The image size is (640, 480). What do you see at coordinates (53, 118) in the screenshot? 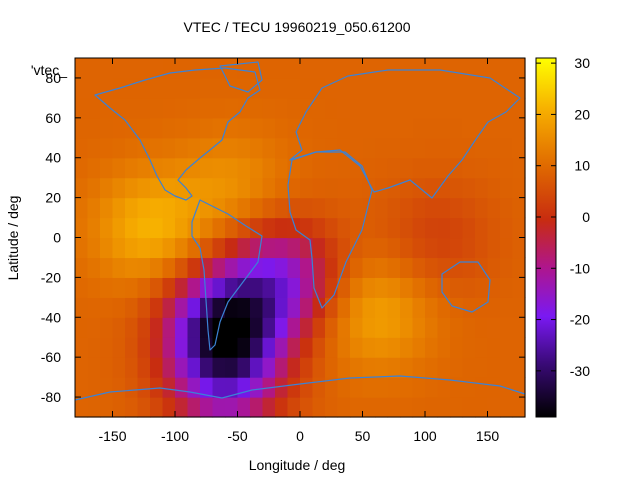
I see `y-tick-label: 60` at bounding box center [53, 118].